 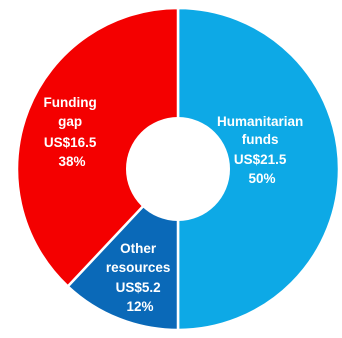 I want to click on slice-label-other-resources: Other resources US$5.2 12%, so click(x=140, y=277).